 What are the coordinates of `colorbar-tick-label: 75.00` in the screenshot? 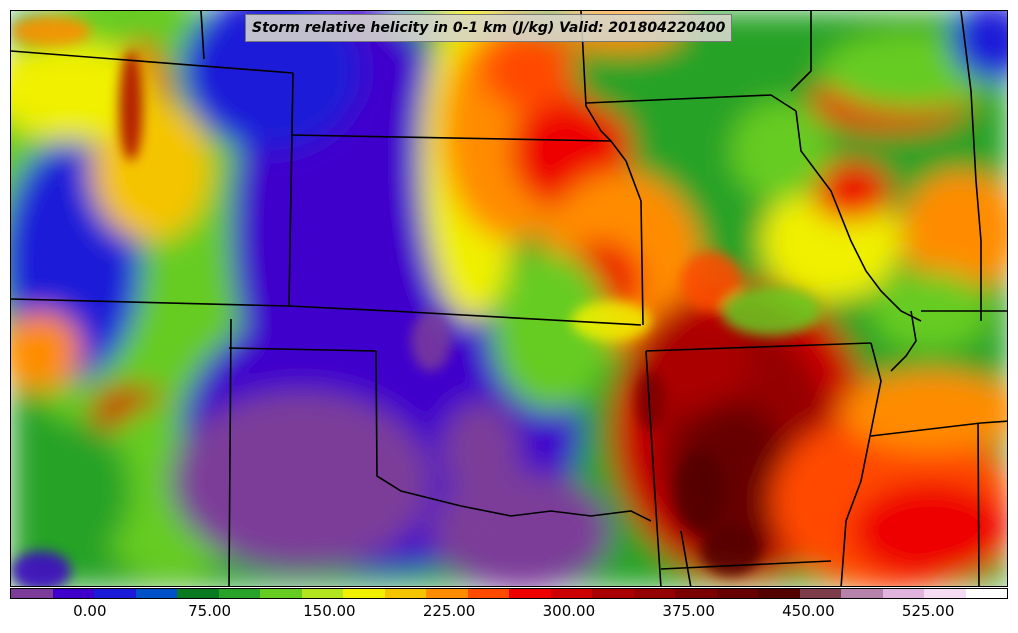 It's located at (210, 611).